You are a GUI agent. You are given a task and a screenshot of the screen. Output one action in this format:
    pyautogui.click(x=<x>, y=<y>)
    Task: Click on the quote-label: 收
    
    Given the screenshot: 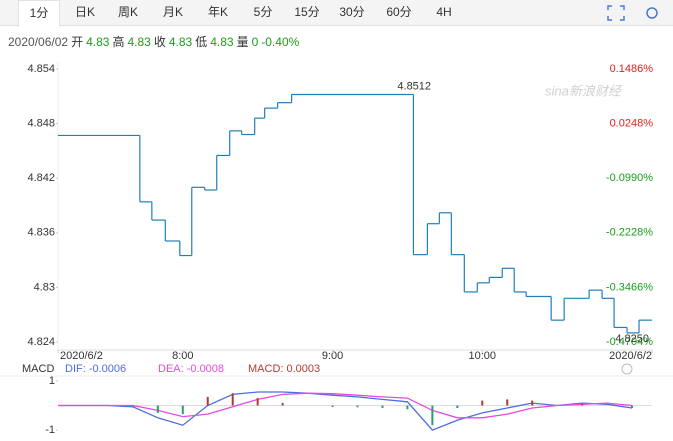 What is the action you would take?
    pyautogui.click(x=159, y=42)
    